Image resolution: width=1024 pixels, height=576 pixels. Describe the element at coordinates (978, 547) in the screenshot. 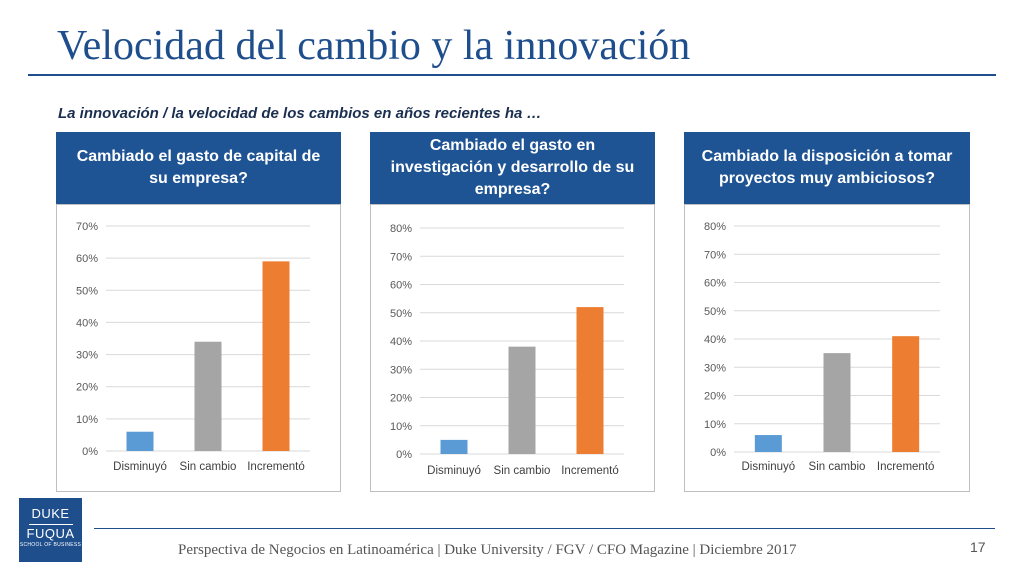

I see `page-number: 17` at that location.